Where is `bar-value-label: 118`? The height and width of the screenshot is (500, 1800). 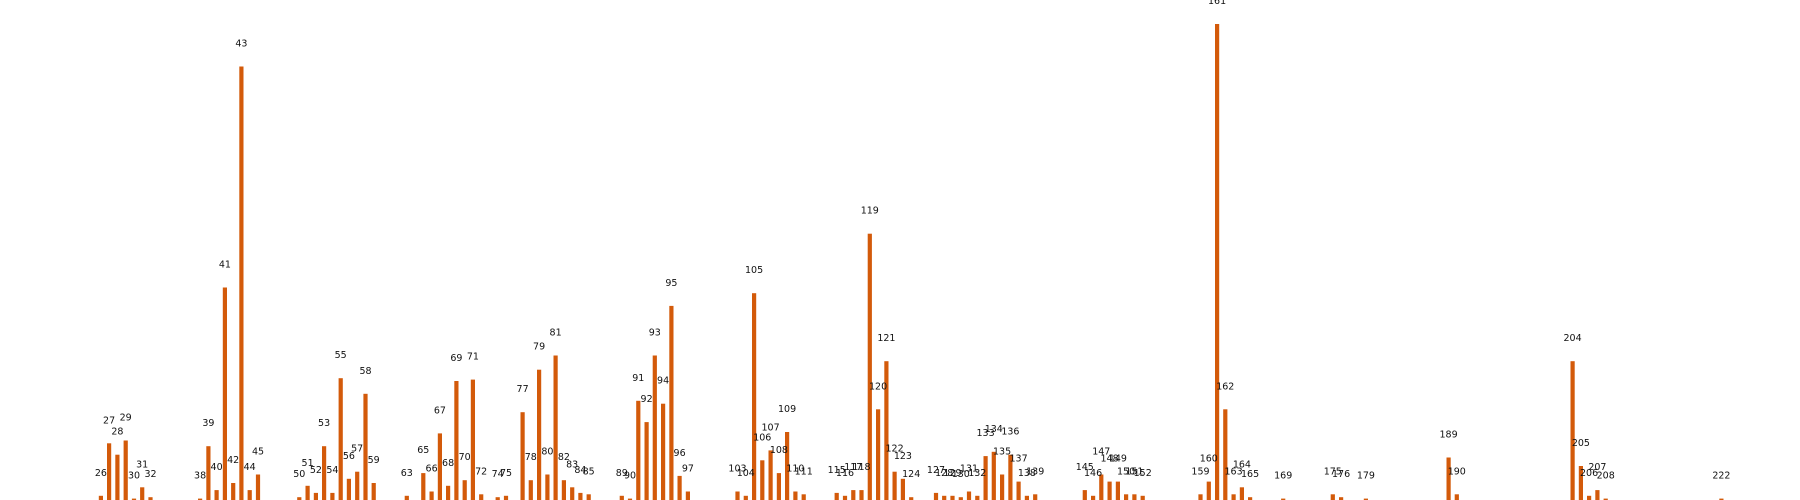 bar-value-label: 118 is located at coordinates (861, 467).